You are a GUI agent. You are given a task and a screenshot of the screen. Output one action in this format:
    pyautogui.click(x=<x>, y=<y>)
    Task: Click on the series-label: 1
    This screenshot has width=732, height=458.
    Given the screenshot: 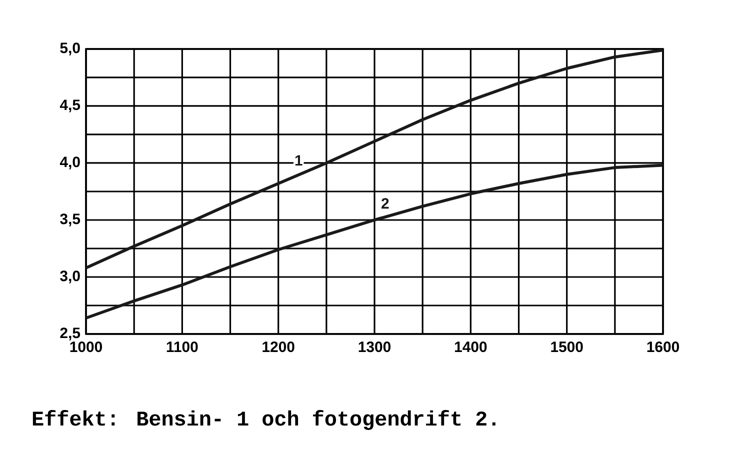 What is the action you would take?
    pyautogui.click(x=298, y=160)
    